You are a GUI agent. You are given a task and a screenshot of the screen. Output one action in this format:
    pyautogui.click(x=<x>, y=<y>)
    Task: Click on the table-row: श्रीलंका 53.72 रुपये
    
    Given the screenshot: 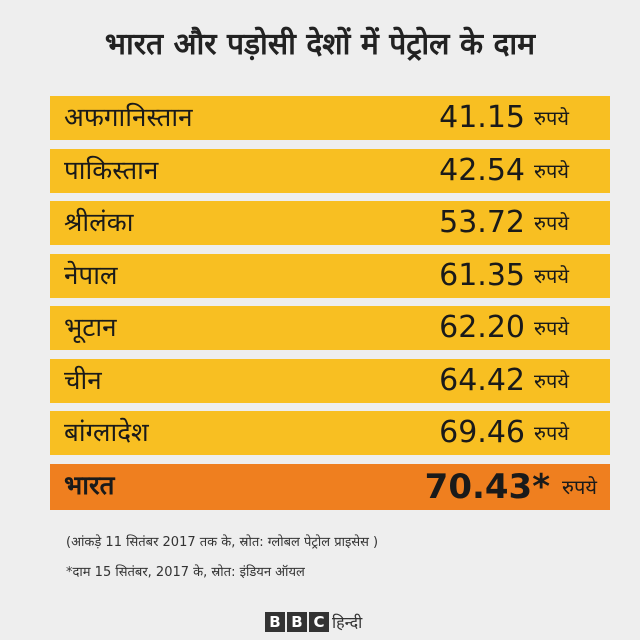 What is the action you would take?
    pyautogui.click(x=330, y=223)
    